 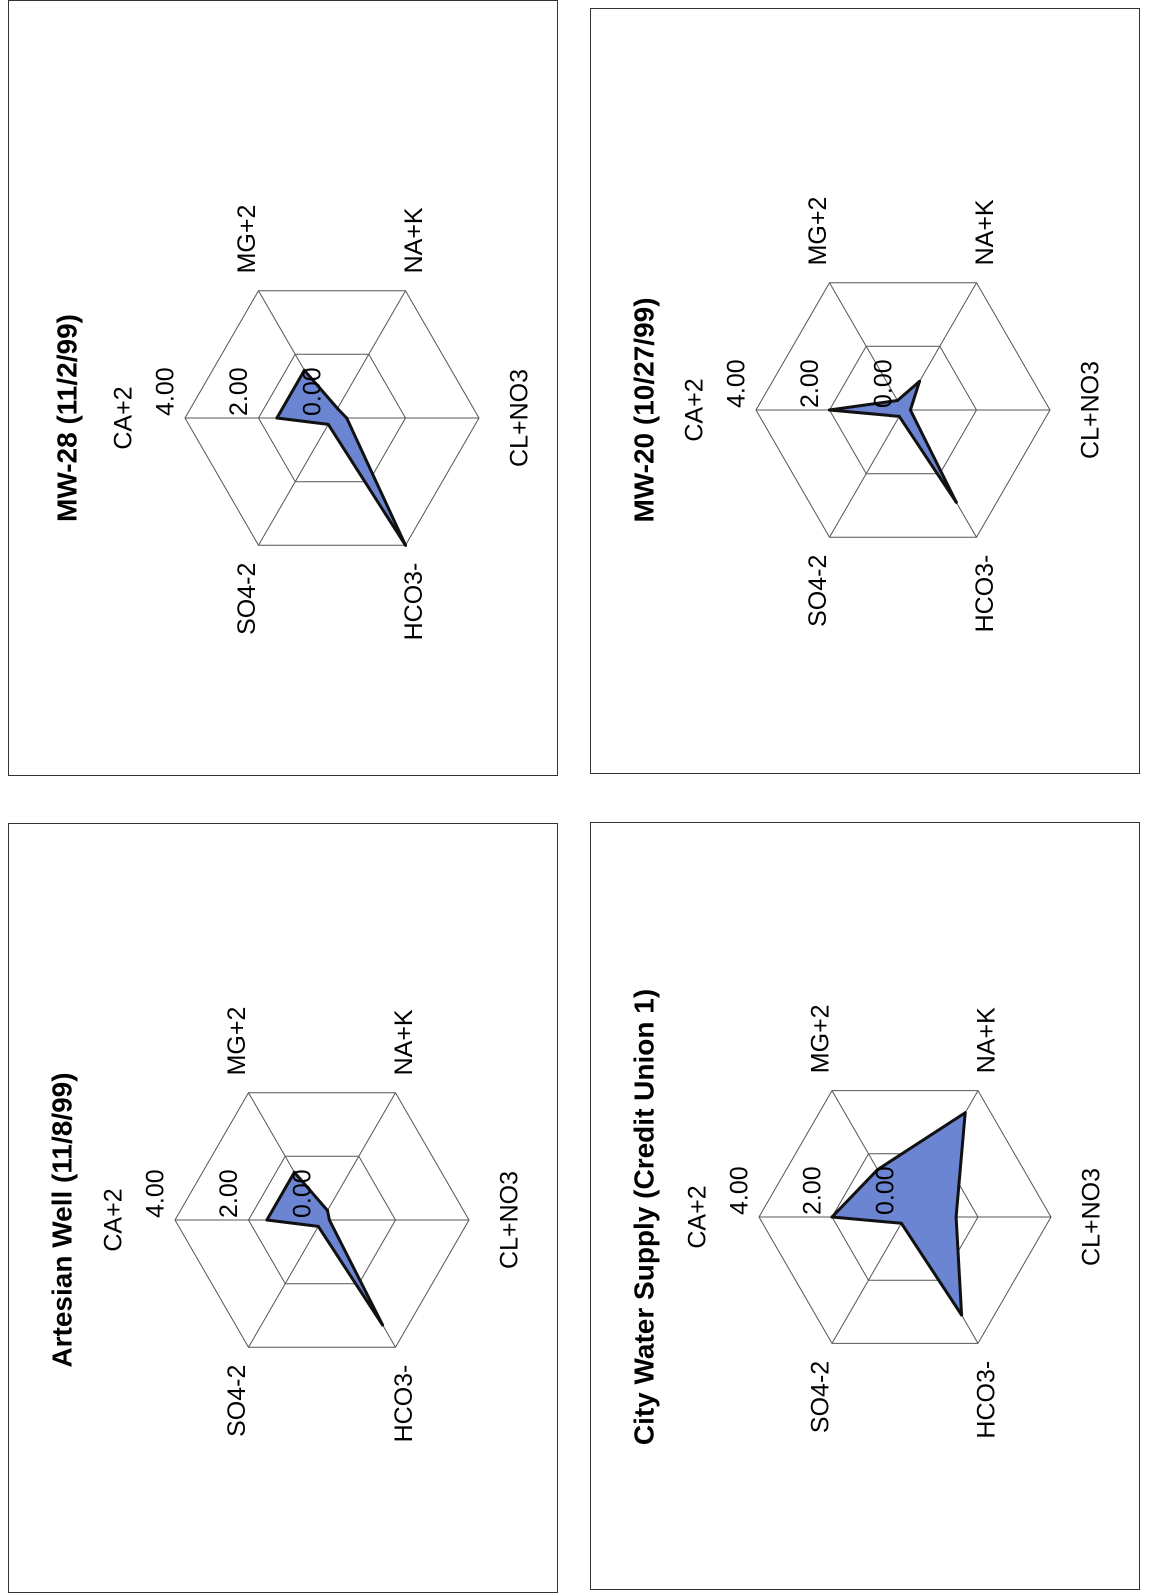 What do you see at coordinates (643, 1217) in the screenshot?
I see `chart-title: City Water Supply (Credit Union 1)` at bounding box center [643, 1217].